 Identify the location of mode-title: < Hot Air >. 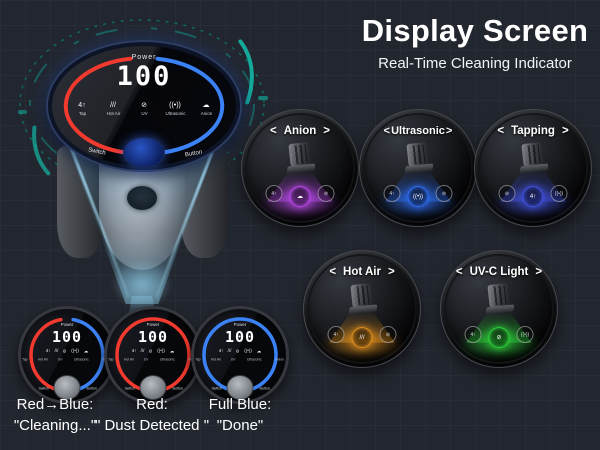
(362, 272).